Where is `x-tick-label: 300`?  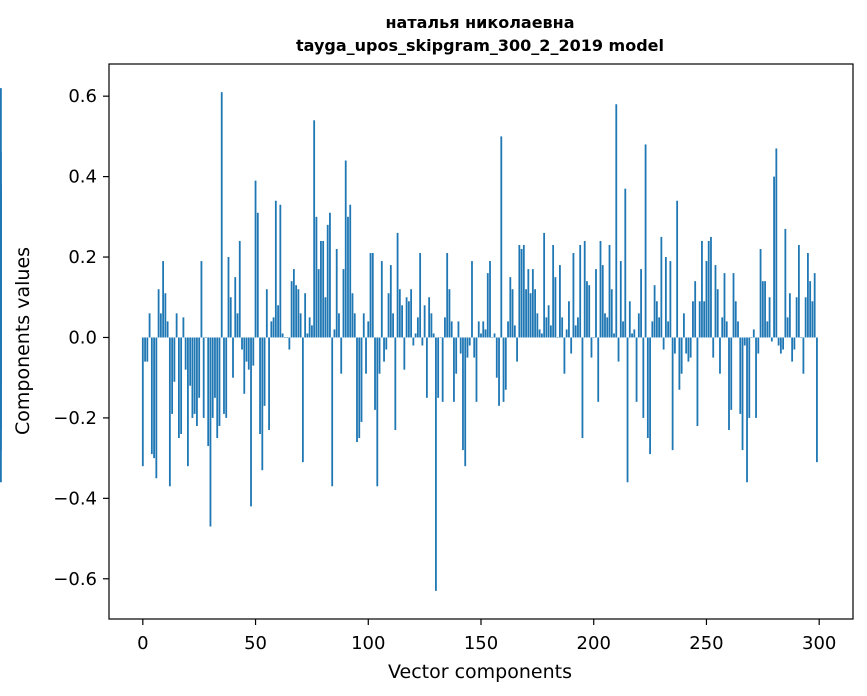 x-tick-label: 300 is located at coordinates (819, 643).